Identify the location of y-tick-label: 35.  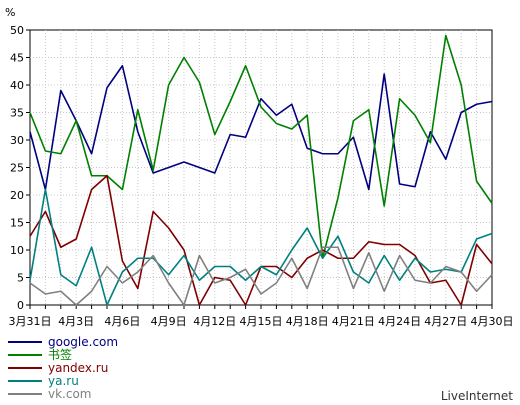
(17, 113).